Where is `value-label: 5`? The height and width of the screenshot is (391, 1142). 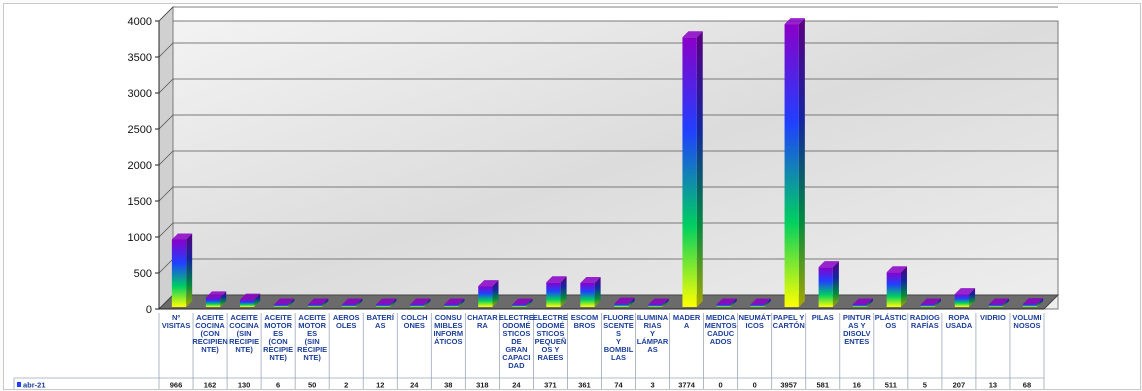
value-label: 5 is located at coordinates (925, 385).